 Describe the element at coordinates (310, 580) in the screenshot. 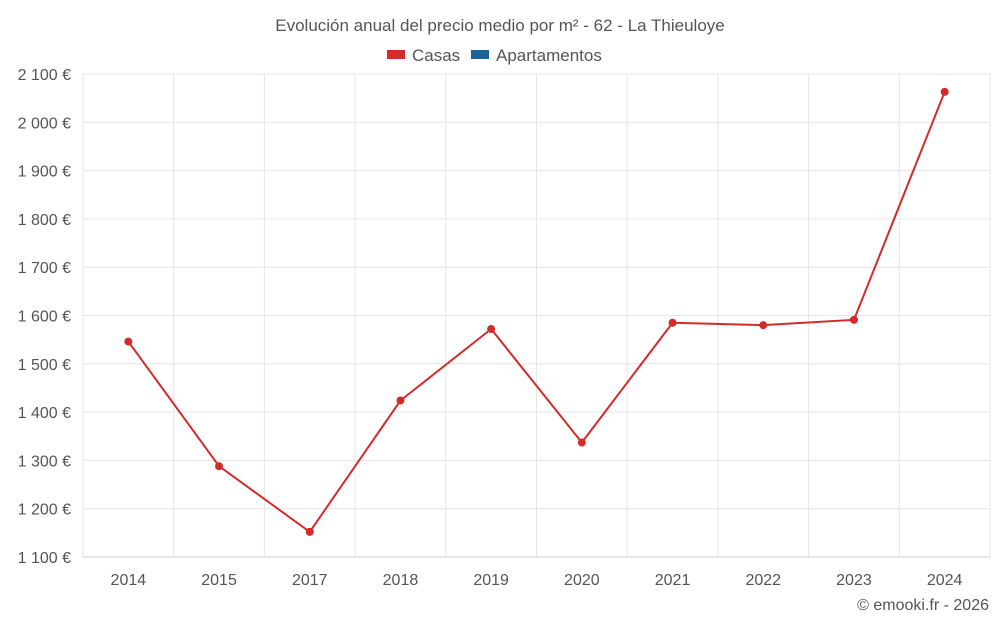

I see `x-tick-label: 2017` at that location.